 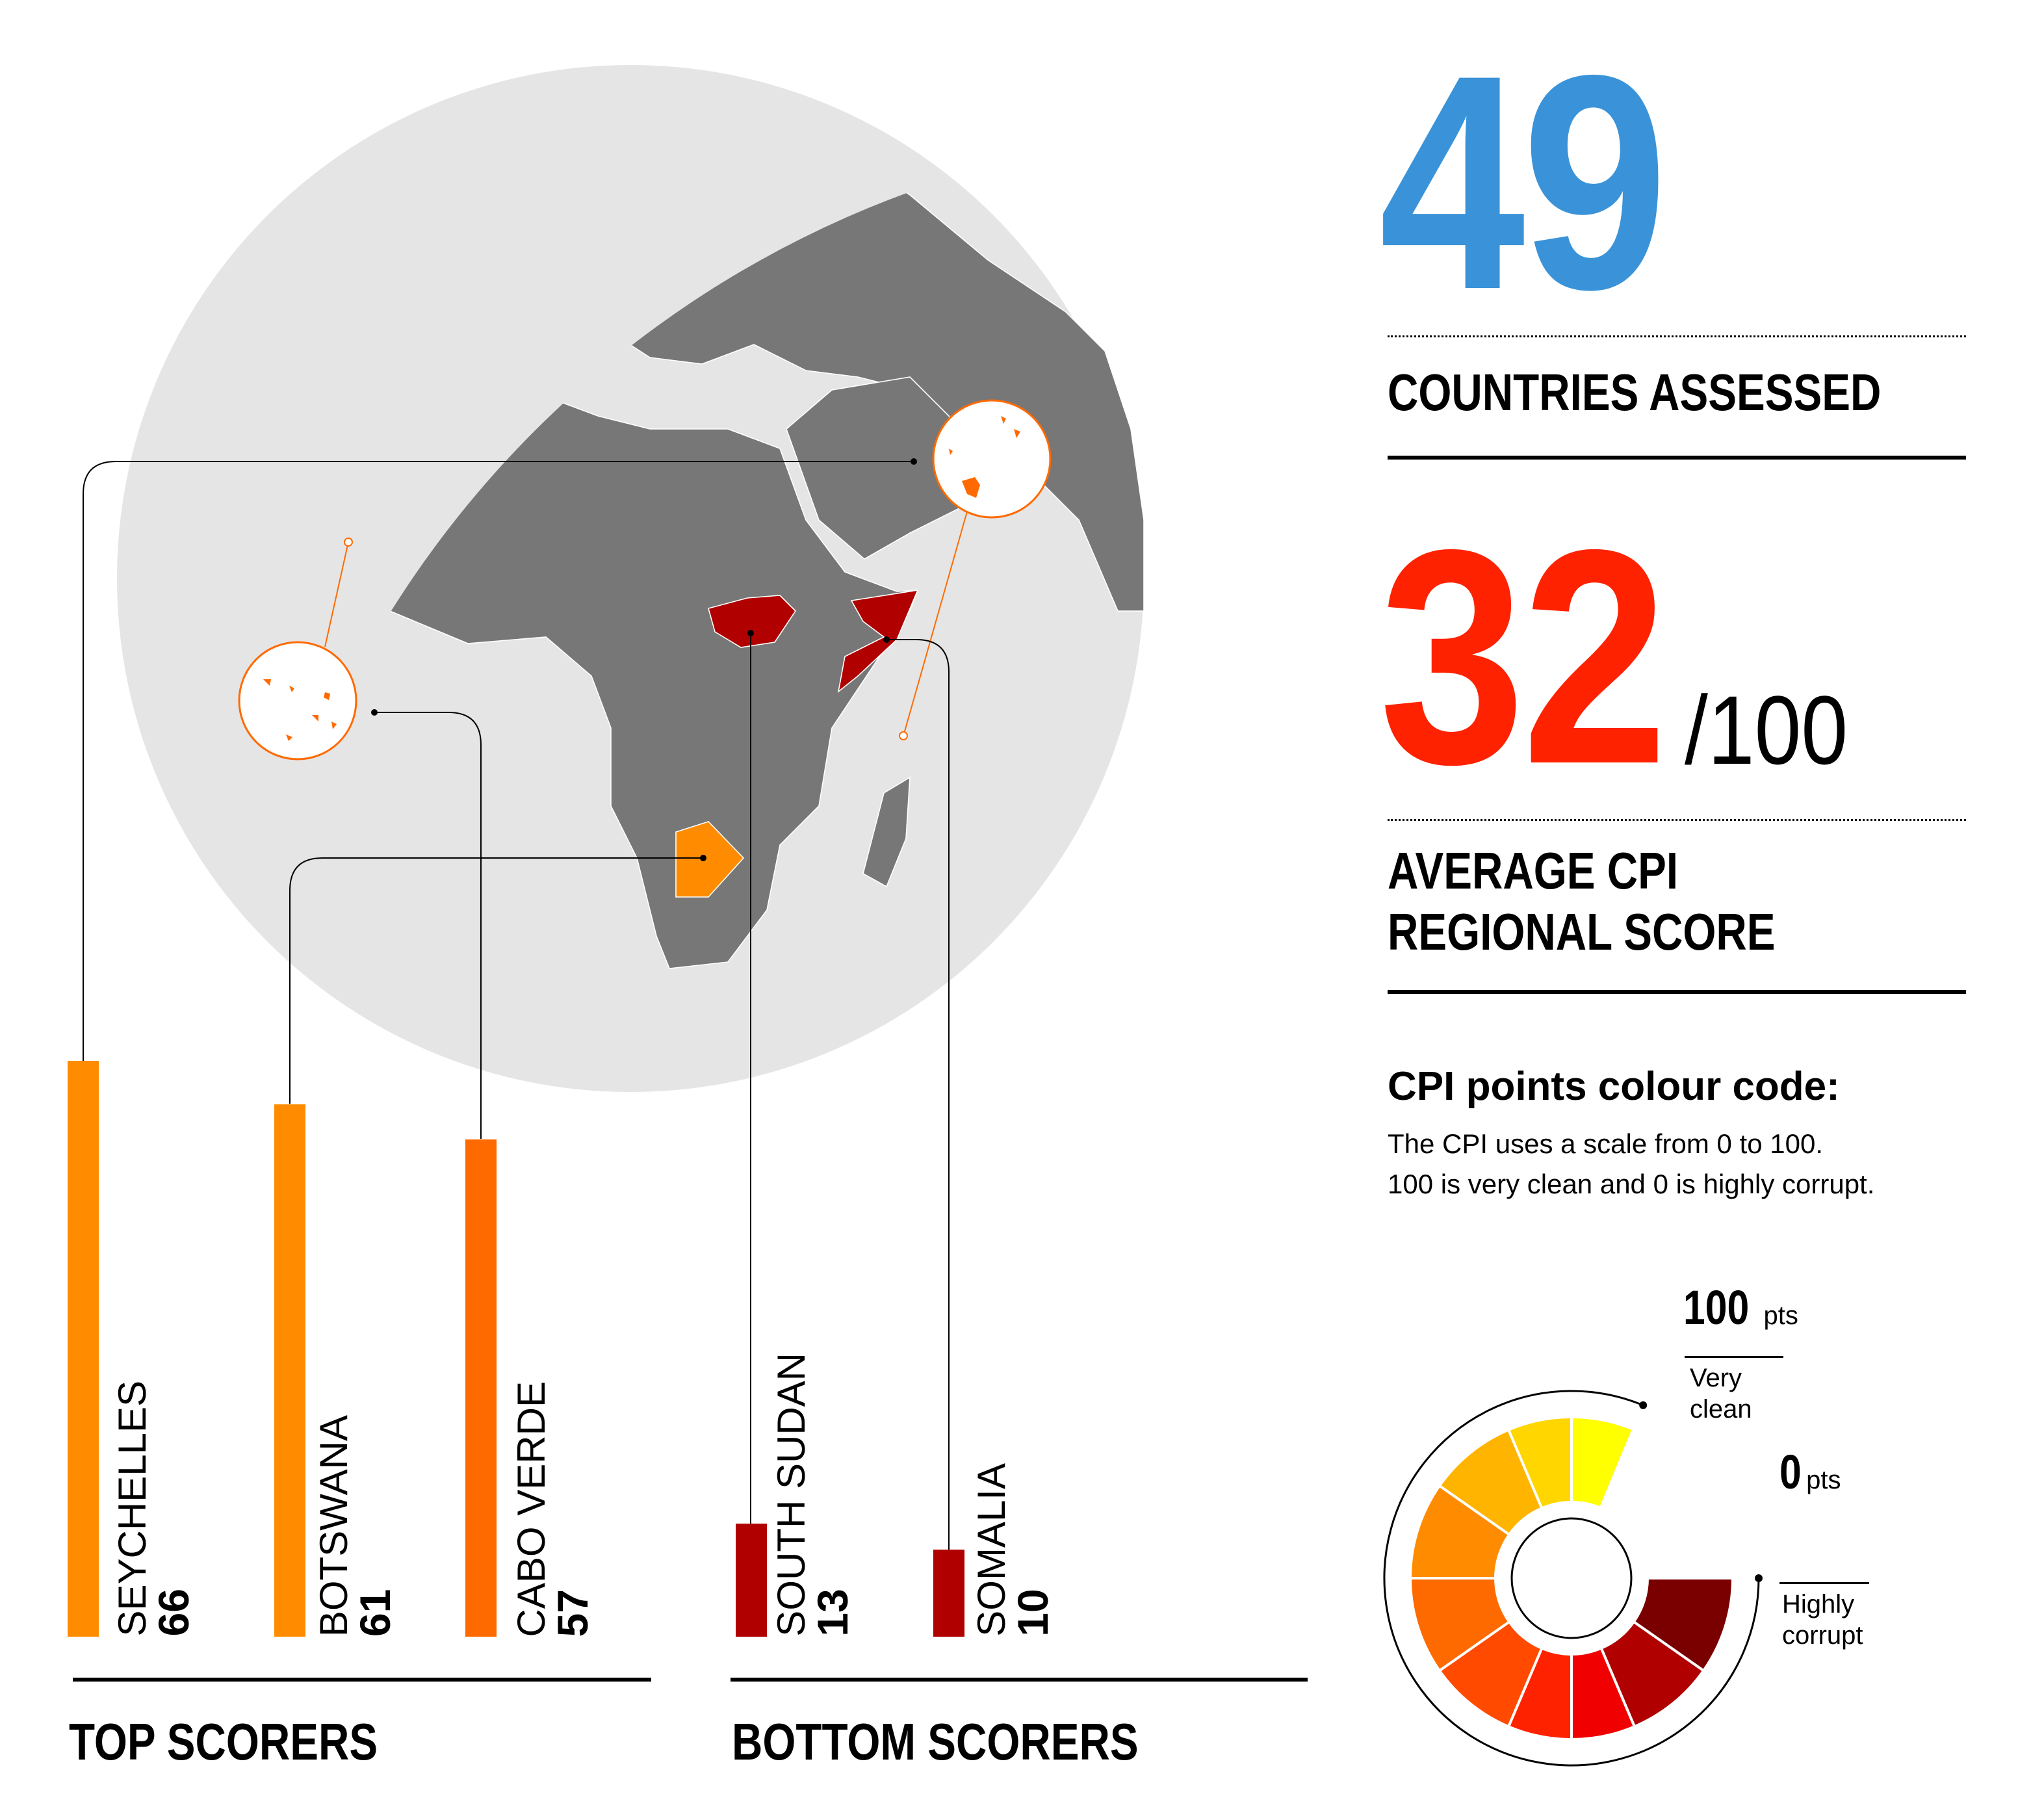 What do you see at coordinates (174, 1613) in the screenshot?
I see `country-score: 66` at bounding box center [174, 1613].